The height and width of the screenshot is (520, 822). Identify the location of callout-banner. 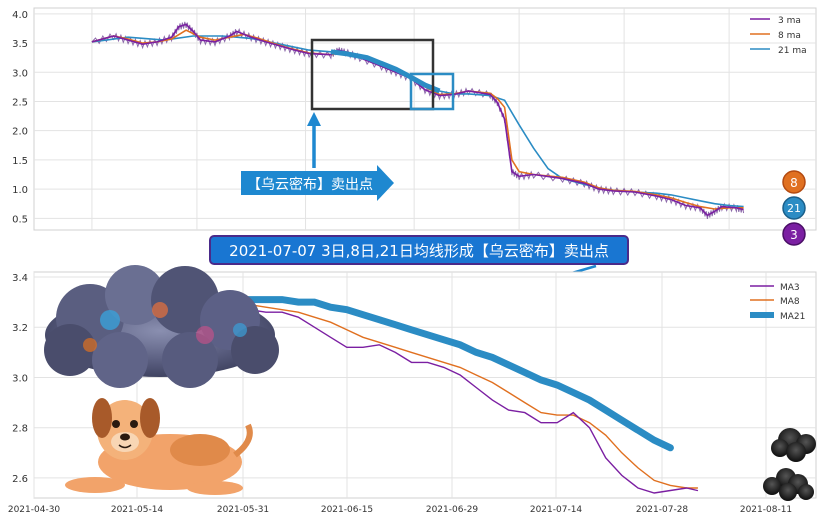
(317, 183).